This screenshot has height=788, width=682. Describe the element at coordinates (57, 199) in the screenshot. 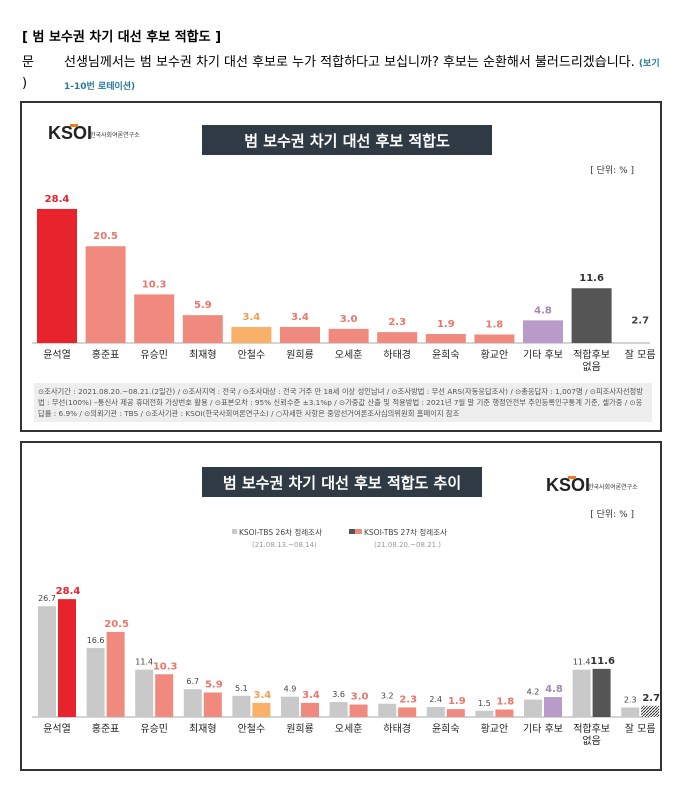

I see `data-label: 28.4` at that location.